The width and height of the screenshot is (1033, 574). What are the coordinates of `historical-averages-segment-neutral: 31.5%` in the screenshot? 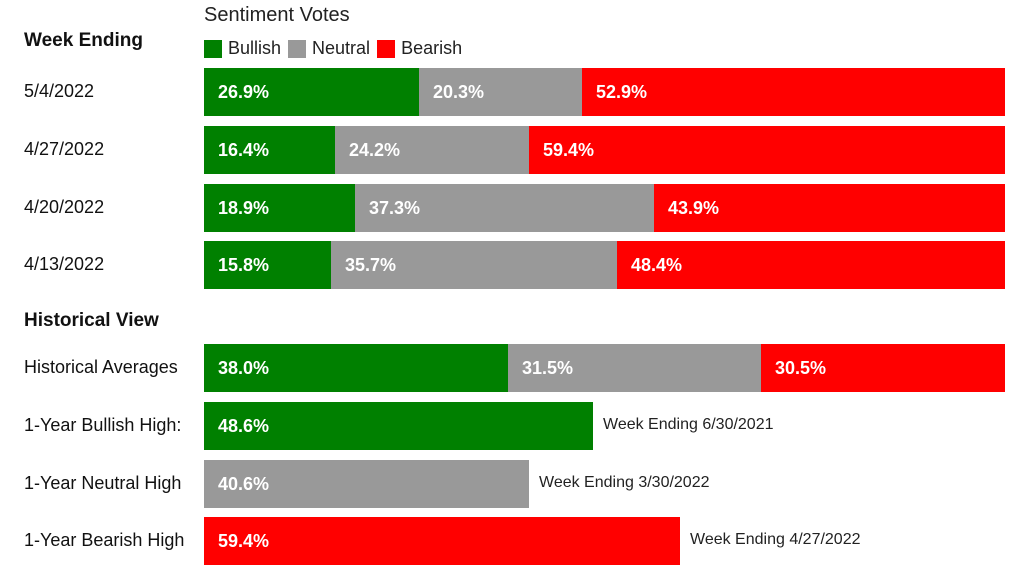 It's located at (634, 368).